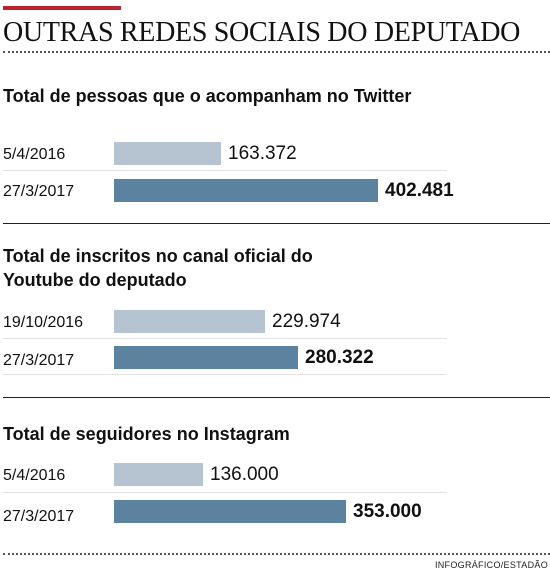  Describe the element at coordinates (62, 8) in the screenshot. I see `accent-line` at that location.